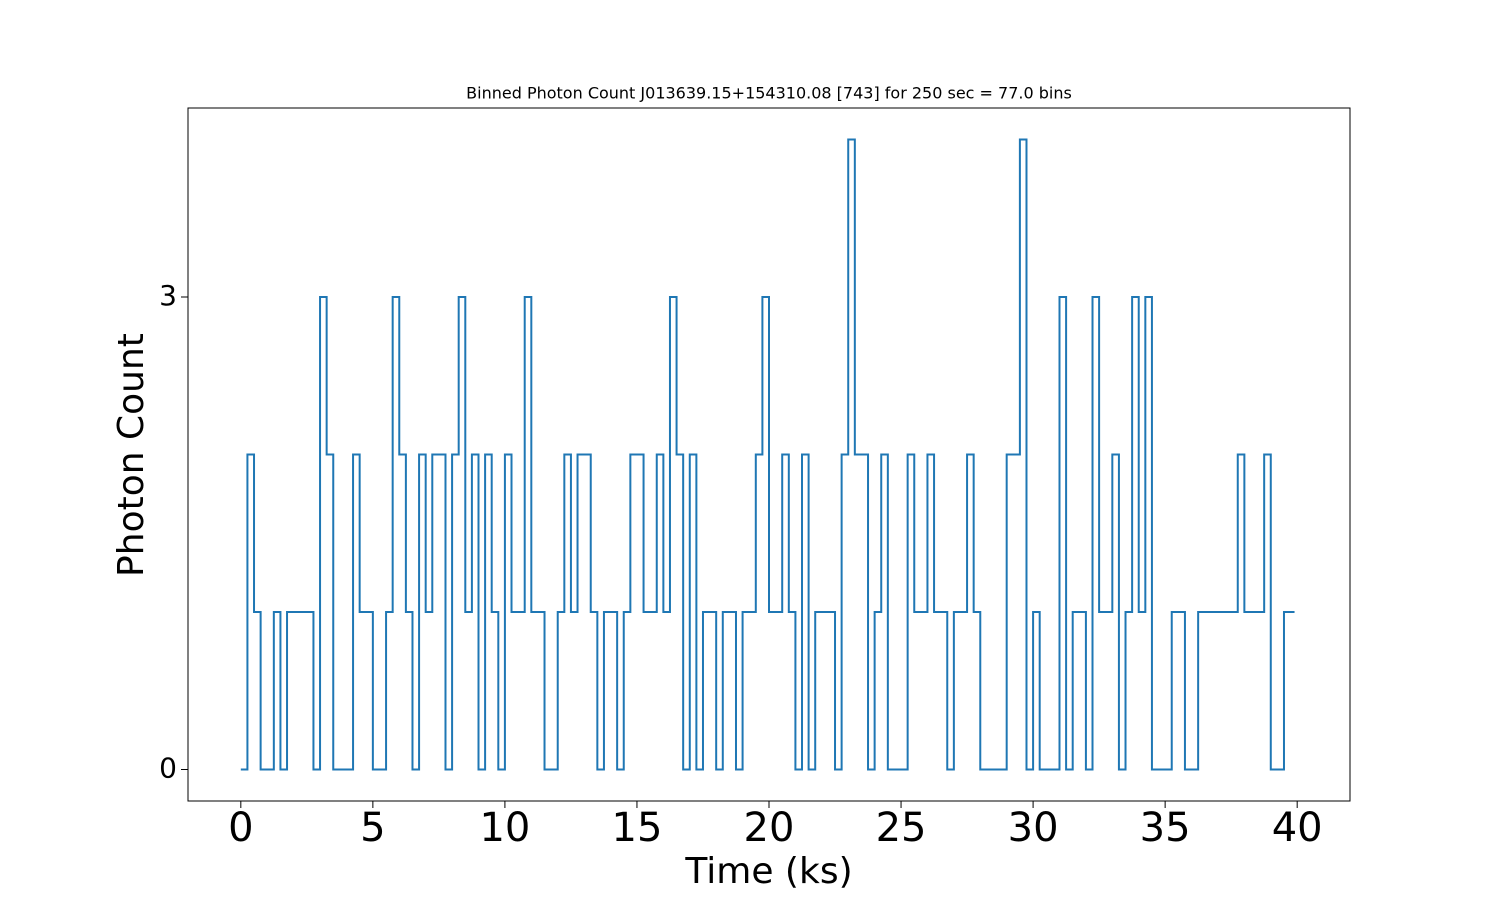 This screenshot has height=900, width=1500. Describe the element at coordinates (504, 828) in the screenshot. I see `x-tick-label: 10` at that location.